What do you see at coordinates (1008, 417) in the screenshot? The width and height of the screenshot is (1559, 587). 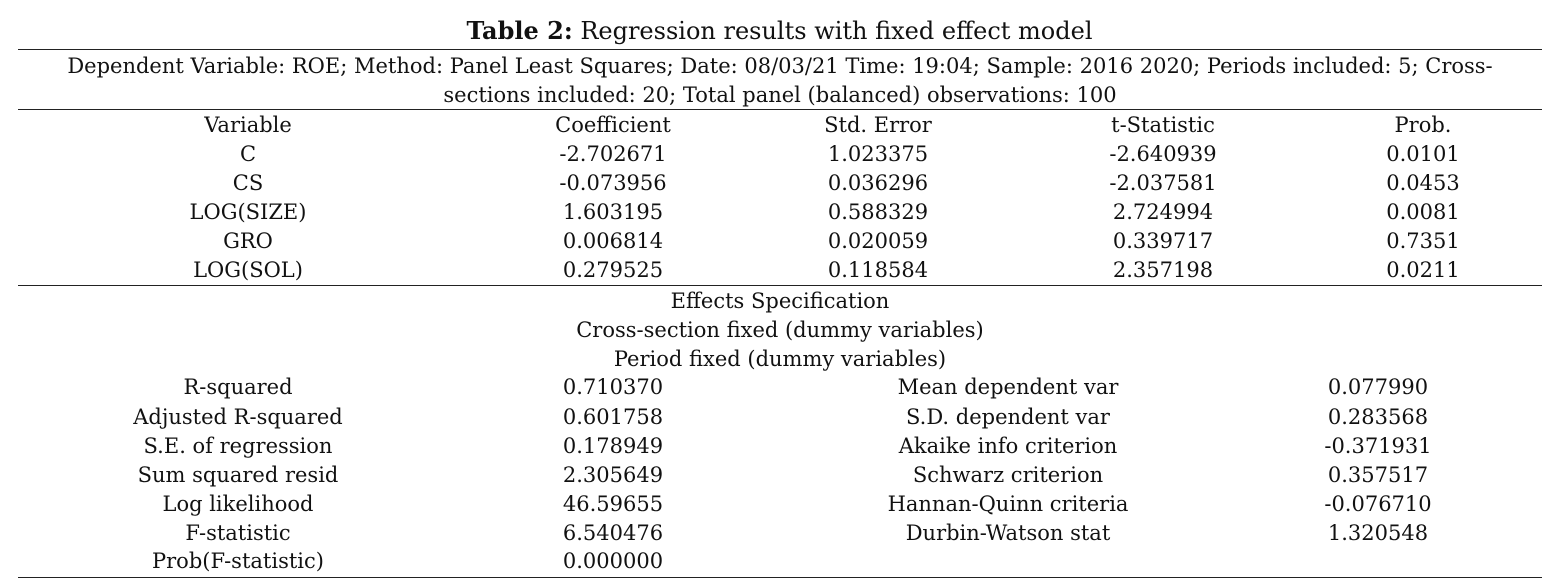 I see `stat-label-right: S.D. dependent var` at bounding box center [1008, 417].